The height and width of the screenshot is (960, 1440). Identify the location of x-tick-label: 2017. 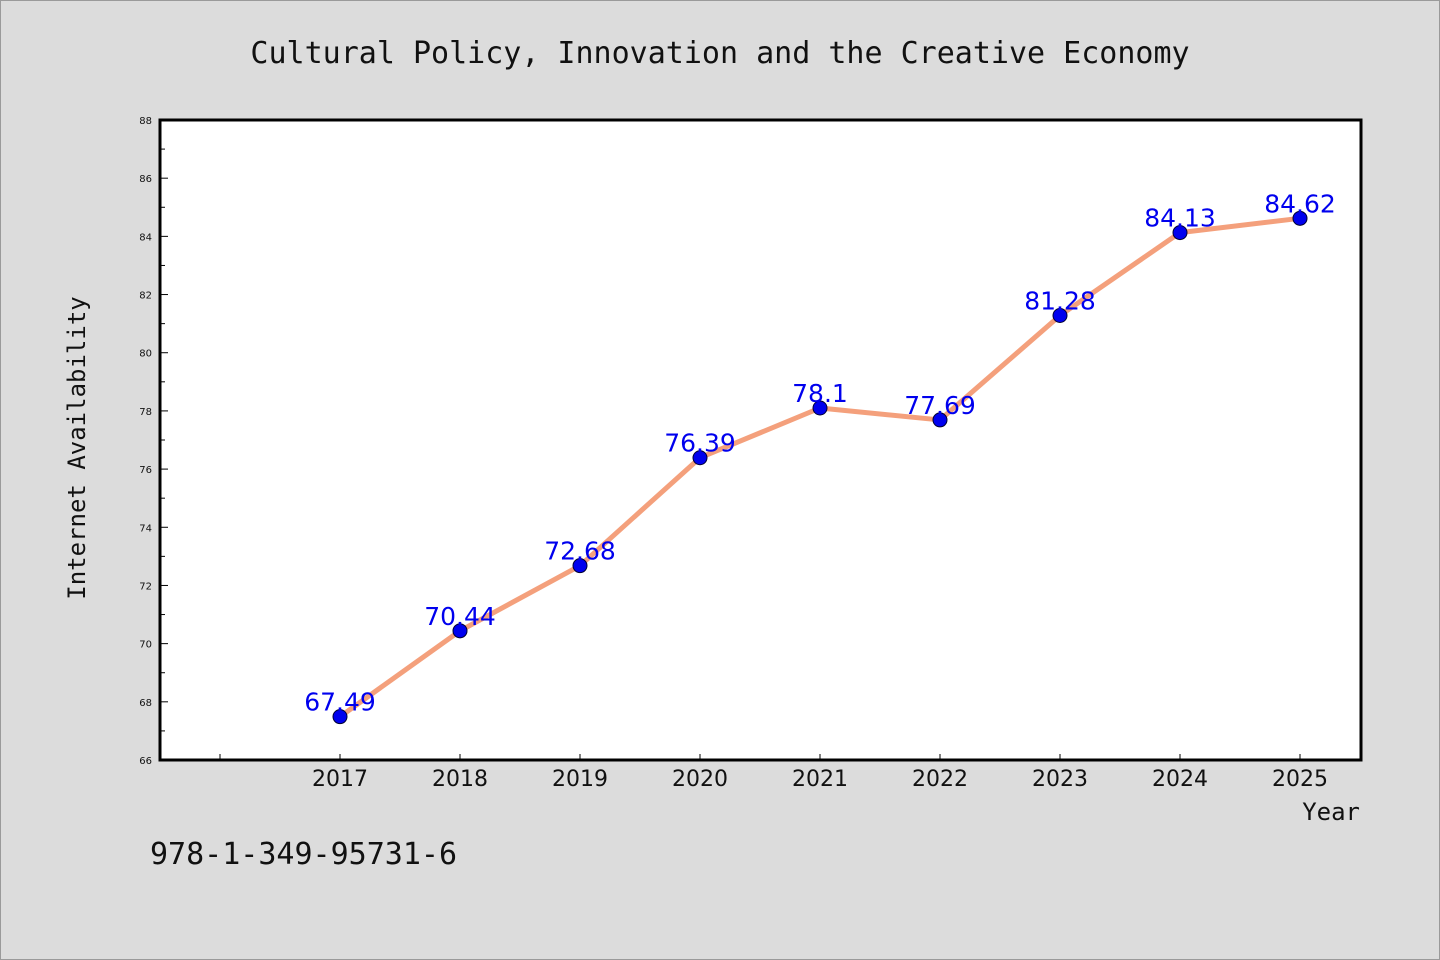
(340, 779).